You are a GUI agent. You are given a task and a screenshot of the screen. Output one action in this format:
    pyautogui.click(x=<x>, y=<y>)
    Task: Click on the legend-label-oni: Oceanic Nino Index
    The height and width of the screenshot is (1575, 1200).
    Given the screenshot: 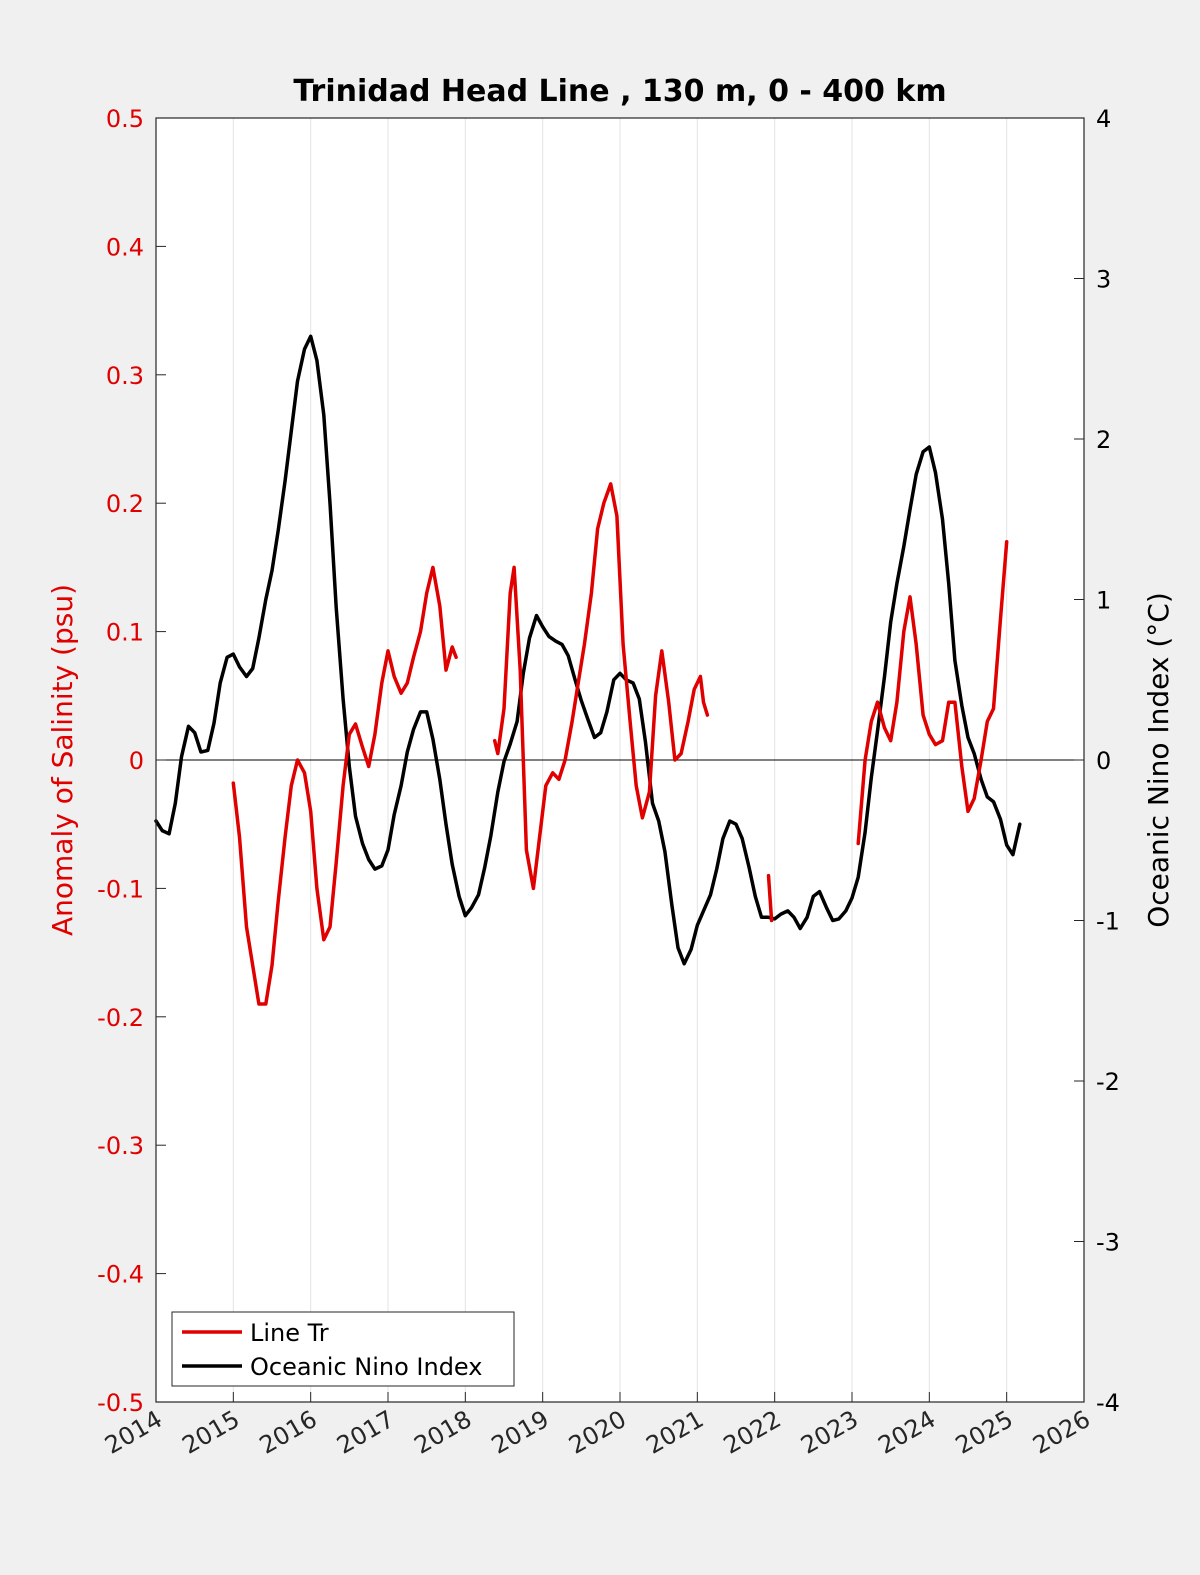 What is the action you would take?
    pyautogui.click(x=366, y=1367)
    